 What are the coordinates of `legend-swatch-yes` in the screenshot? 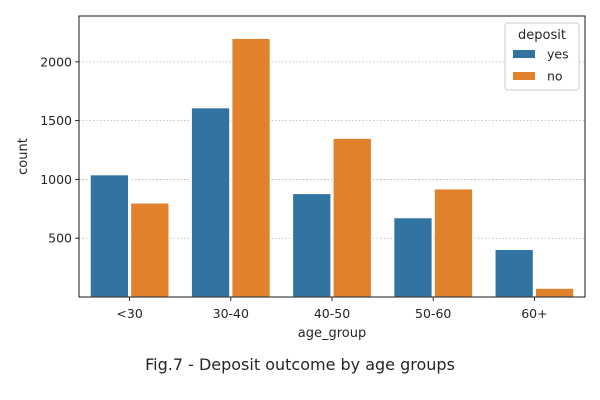 It's located at (524, 54).